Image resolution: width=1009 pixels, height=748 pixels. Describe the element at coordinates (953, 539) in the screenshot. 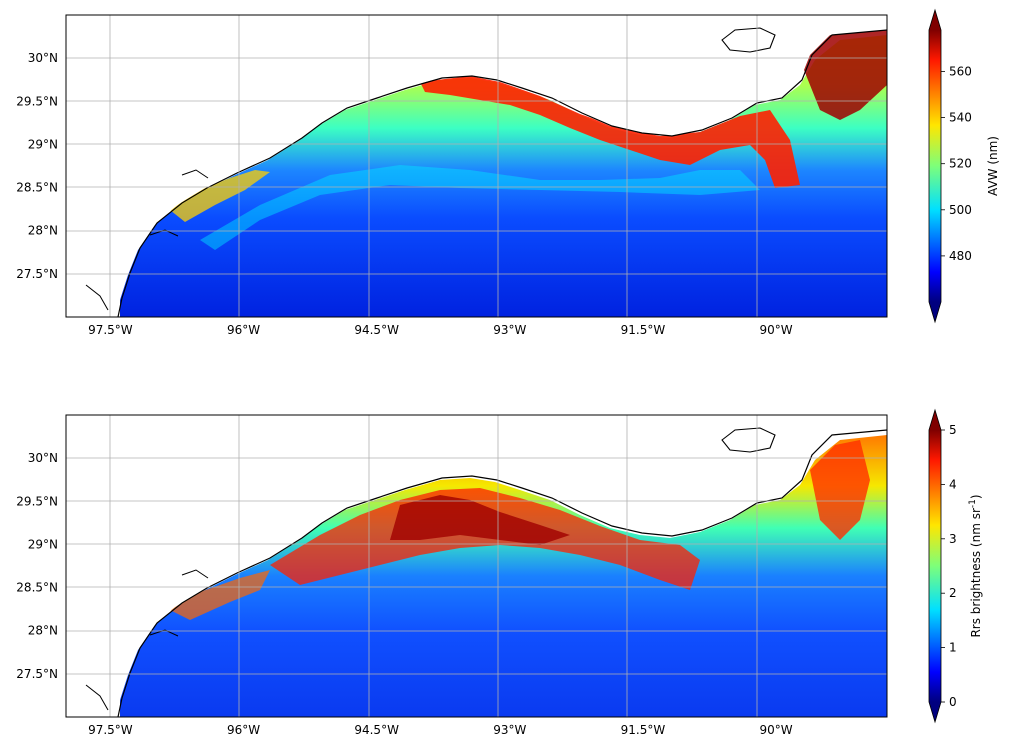

I see `colorbar-tick-label: 3` at that location.